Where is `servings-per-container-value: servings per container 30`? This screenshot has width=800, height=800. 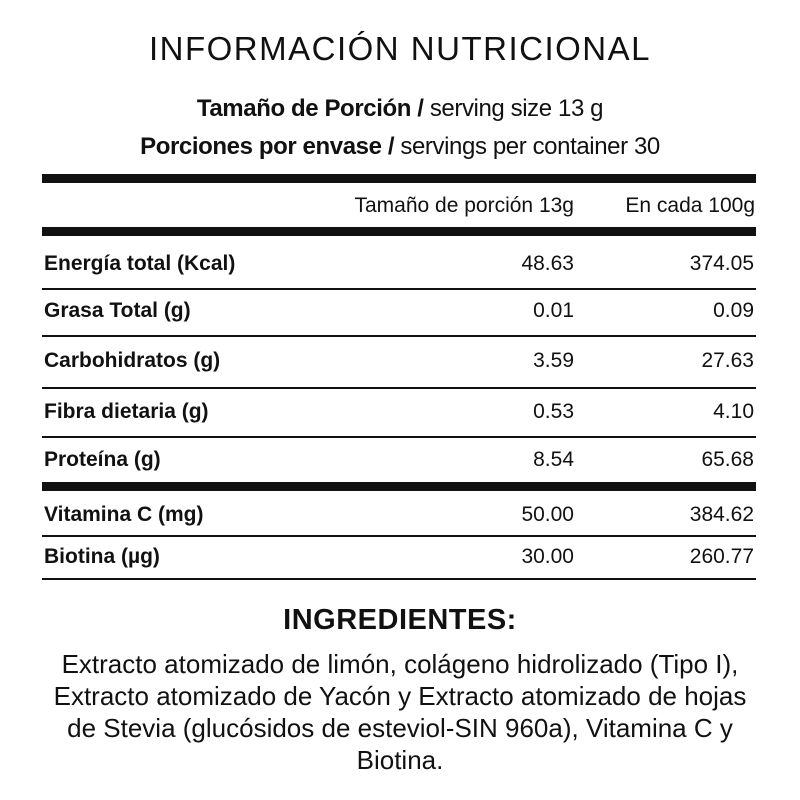 servings-per-container-value: servings per container 30 is located at coordinates (527, 146).